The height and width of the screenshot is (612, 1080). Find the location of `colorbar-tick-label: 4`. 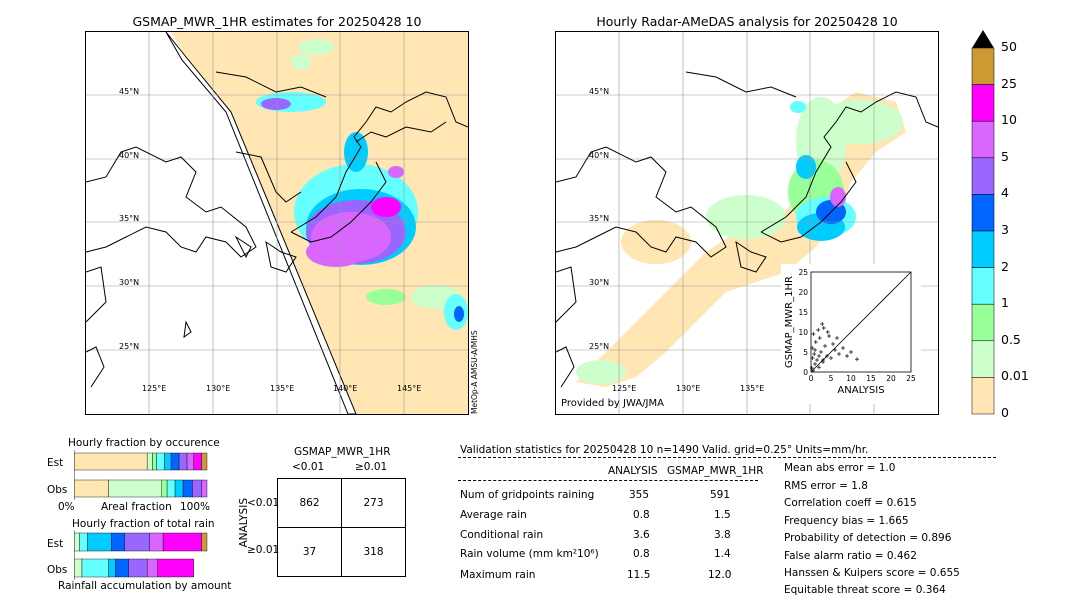

colorbar-tick-label: 4 is located at coordinates (1005, 193).